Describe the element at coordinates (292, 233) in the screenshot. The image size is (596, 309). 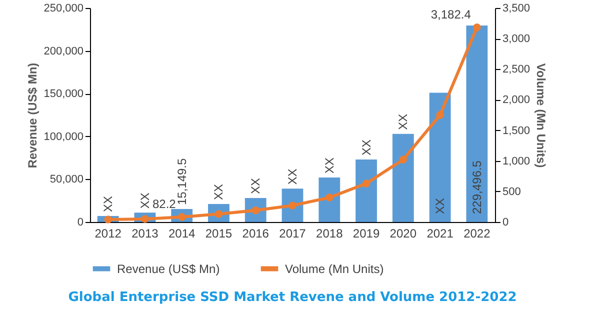
I see `x-tick-label: 2017` at that location.